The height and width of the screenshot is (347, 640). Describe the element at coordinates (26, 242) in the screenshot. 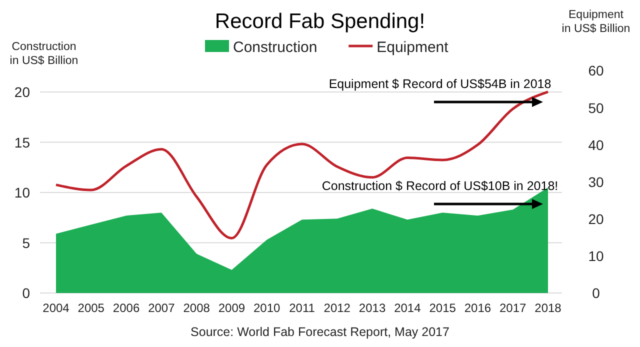

I see `y-tick-label: 5` at that location.